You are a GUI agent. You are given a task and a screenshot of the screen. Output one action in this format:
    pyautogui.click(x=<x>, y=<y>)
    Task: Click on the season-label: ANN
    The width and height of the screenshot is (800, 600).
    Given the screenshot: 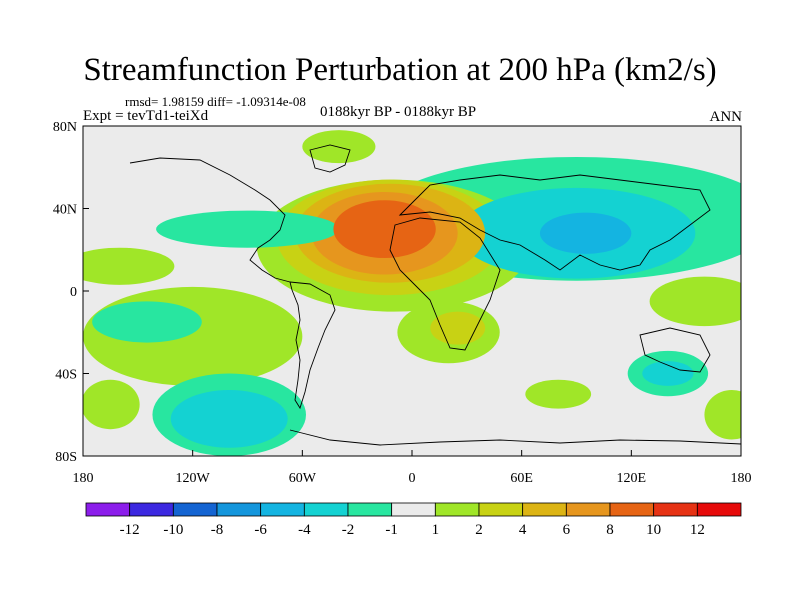 What is the action you would take?
    pyautogui.click(x=726, y=117)
    